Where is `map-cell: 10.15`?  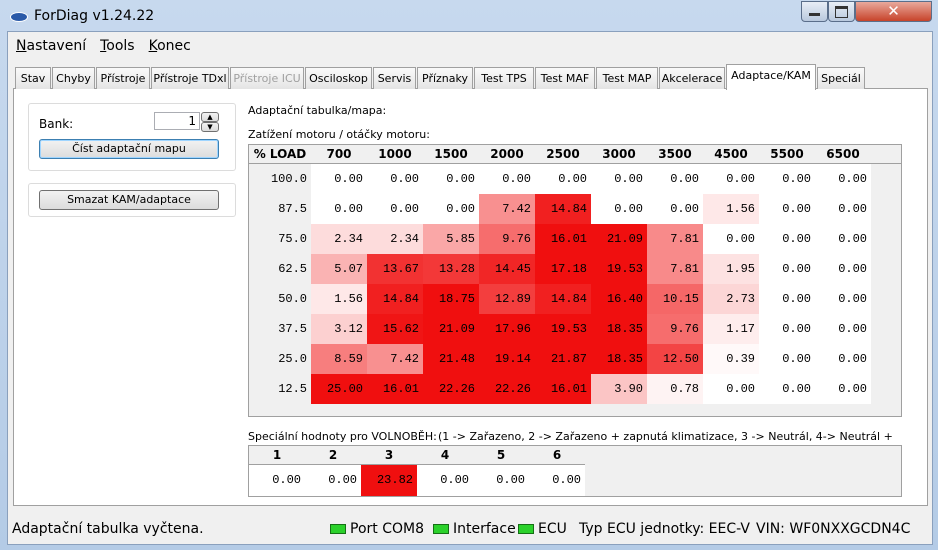
map-cell: 10.15 is located at coordinates (675, 299).